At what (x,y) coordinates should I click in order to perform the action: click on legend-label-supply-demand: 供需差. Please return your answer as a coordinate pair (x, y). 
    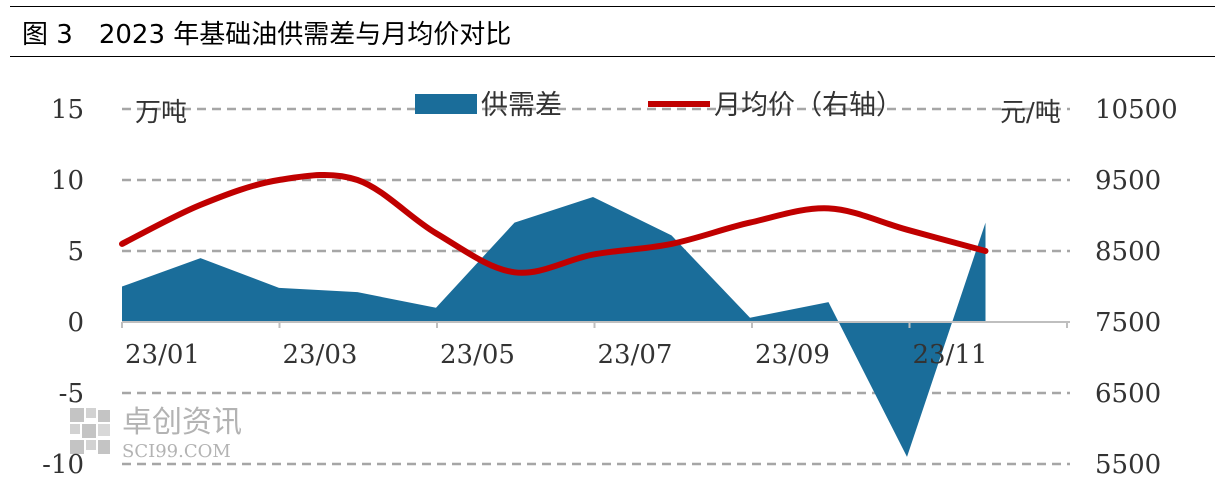
    Looking at the image, I should click on (521, 105).